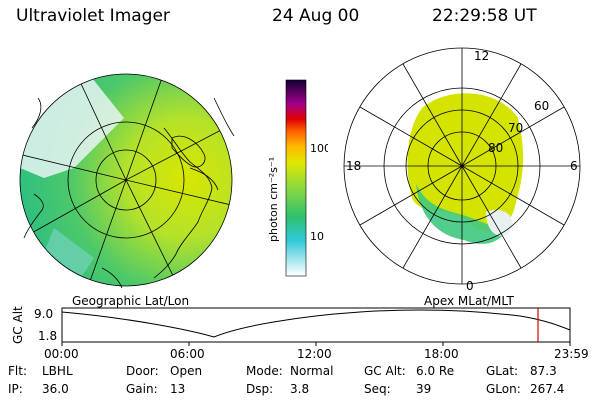 This screenshot has width=600, height=400. I want to click on colorbar-tick-10: 10, so click(317, 236).